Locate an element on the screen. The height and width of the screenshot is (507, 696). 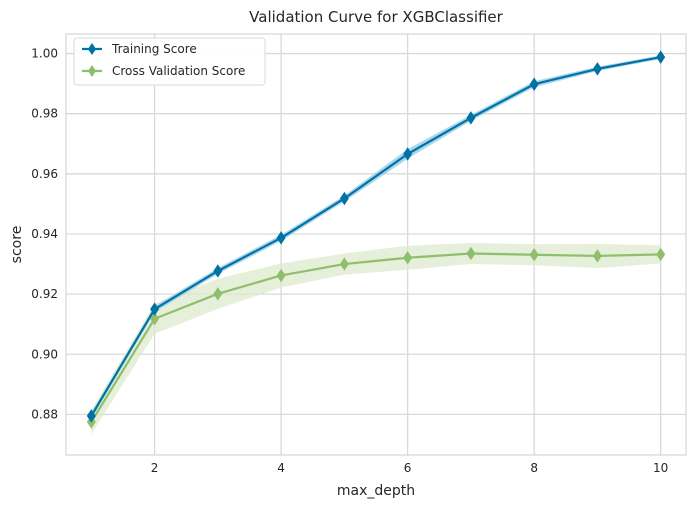
y-axis-label: score is located at coordinates (17, 245).